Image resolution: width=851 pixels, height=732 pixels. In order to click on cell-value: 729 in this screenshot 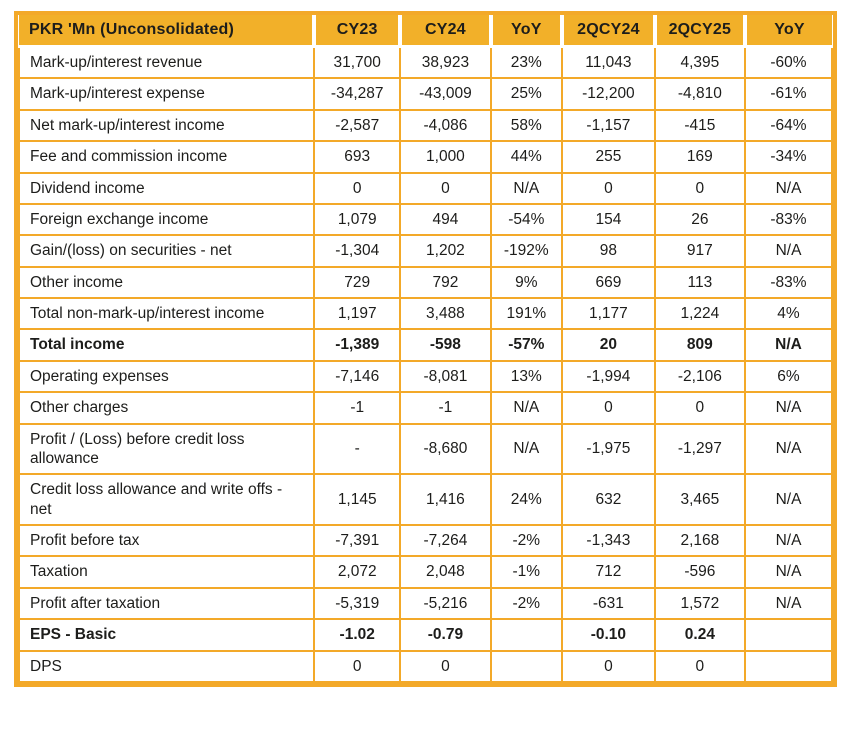, I will do `click(357, 282)`.